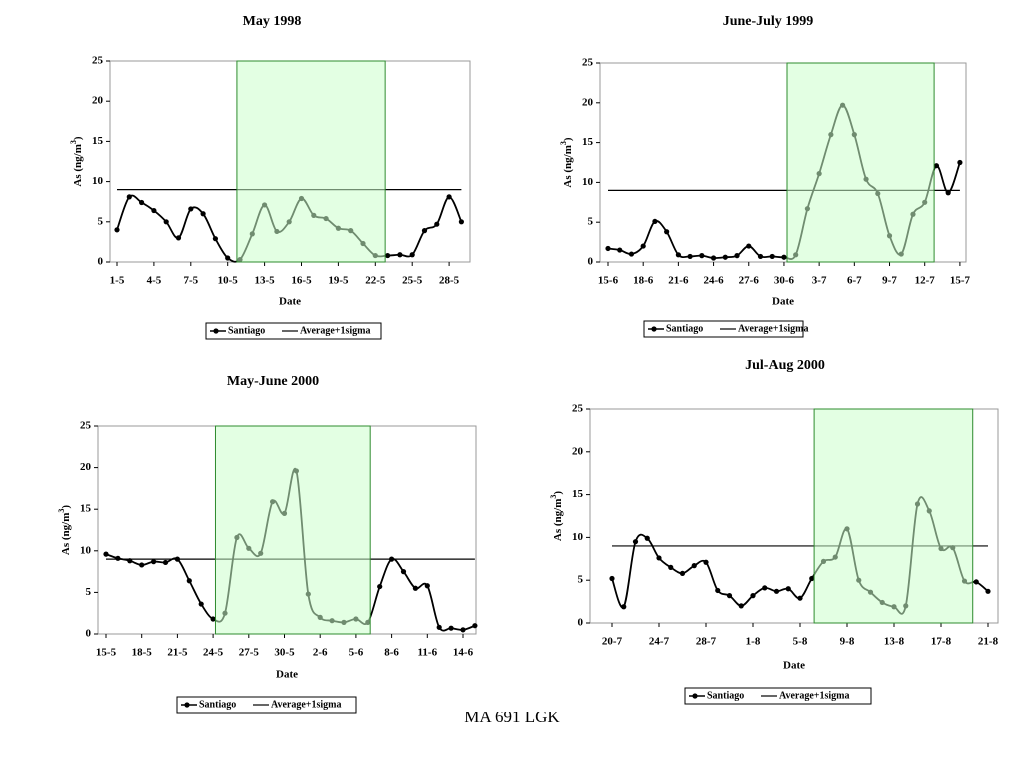 The height and width of the screenshot is (768, 1024). What do you see at coordinates (106, 653) in the screenshot?
I see `x-tick-label: 15-5` at bounding box center [106, 653].